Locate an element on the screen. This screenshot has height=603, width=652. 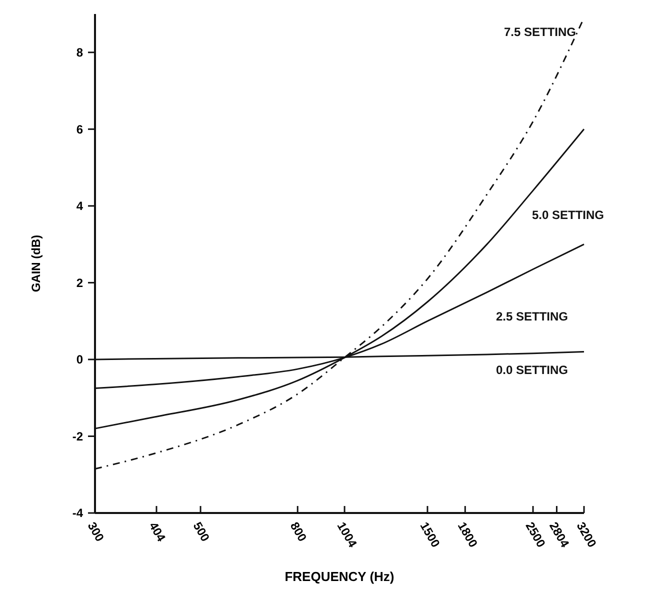
y-tick-label: 6 is located at coordinates (80, 129).